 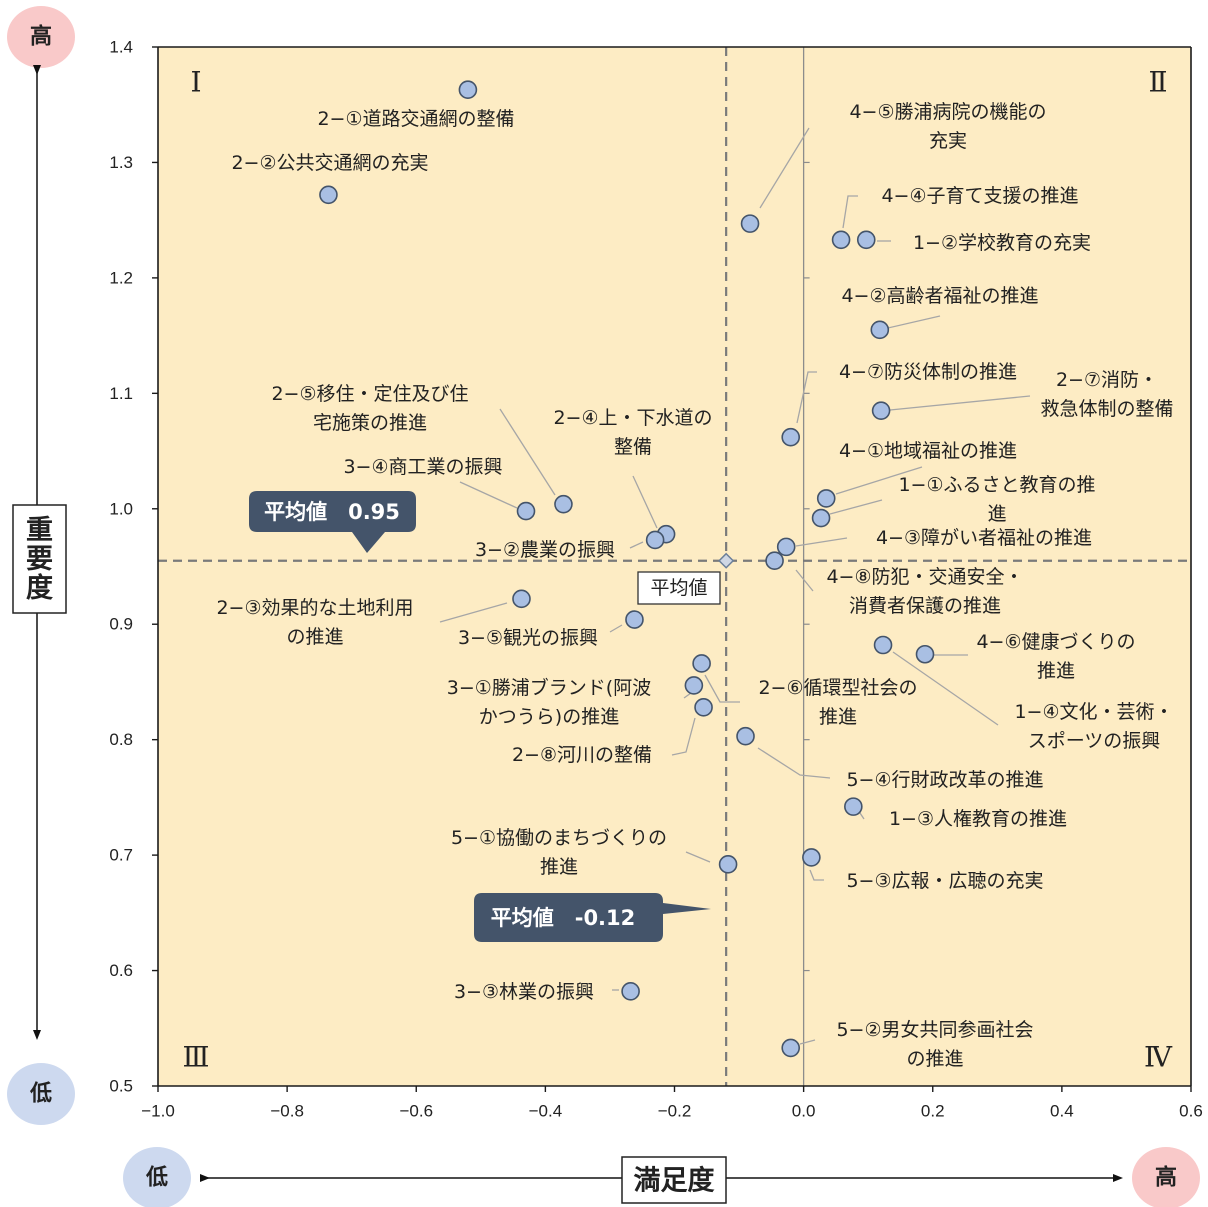 I want to click on x-tick-label: −0.4, so click(x=546, y=1111).